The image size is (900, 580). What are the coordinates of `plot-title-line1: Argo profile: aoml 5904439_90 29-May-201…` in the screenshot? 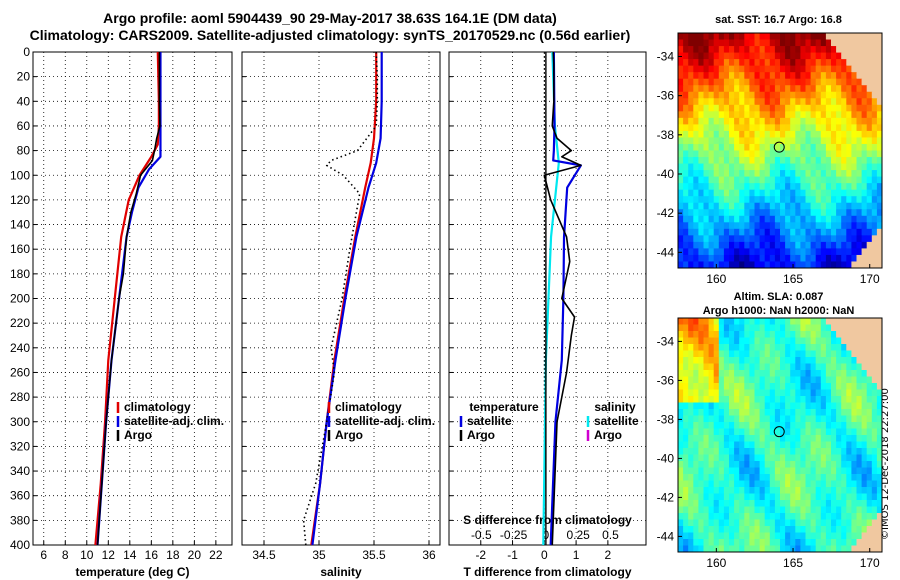 It's located at (330, 18).